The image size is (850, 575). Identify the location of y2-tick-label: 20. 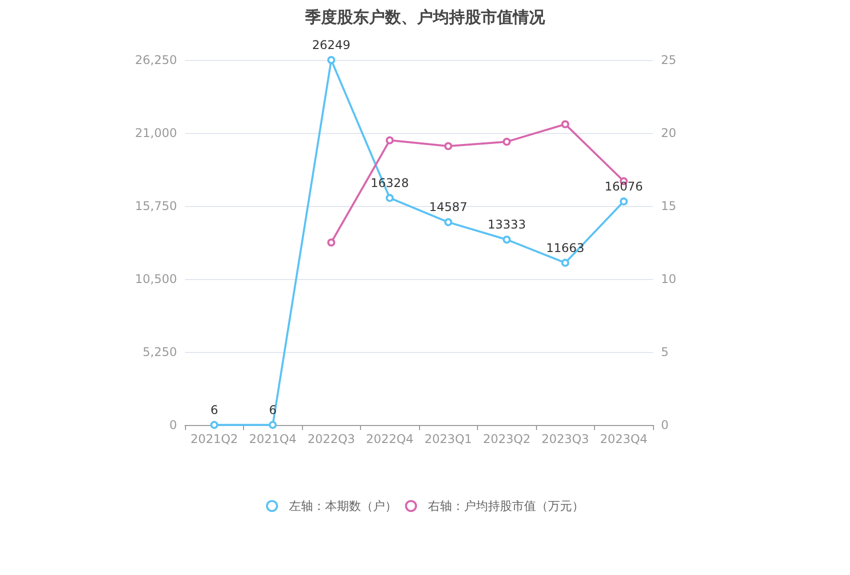
(668, 133).